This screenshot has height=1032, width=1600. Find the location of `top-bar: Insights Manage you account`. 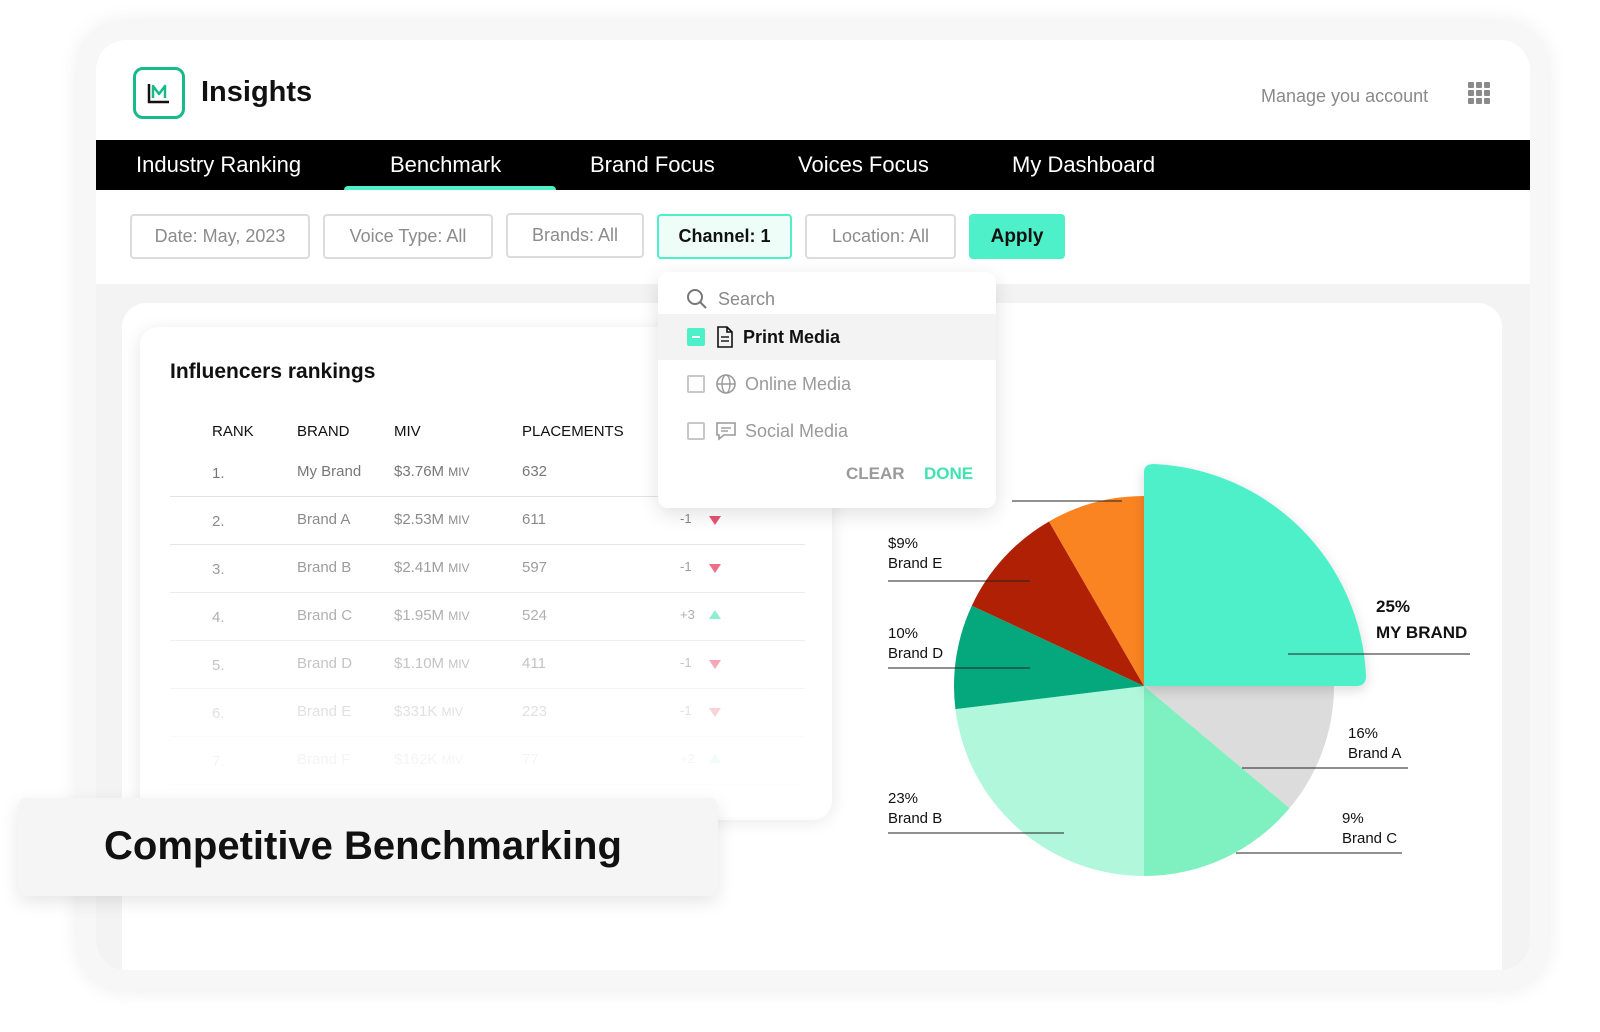

top-bar: Insights Manage you account is located at coordinates (813, 90).